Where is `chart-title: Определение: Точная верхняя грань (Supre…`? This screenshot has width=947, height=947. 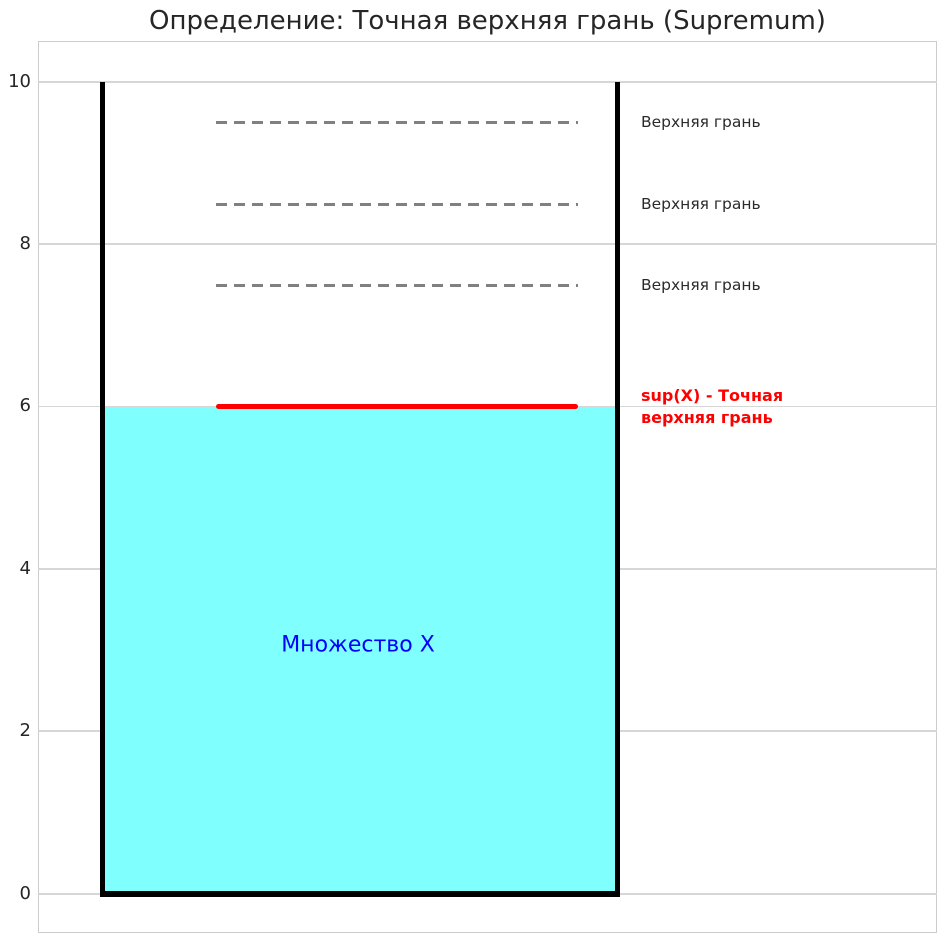
chart-title: Определение: Точная верхняя грань (Supre… is located at coordinates (487, 21).